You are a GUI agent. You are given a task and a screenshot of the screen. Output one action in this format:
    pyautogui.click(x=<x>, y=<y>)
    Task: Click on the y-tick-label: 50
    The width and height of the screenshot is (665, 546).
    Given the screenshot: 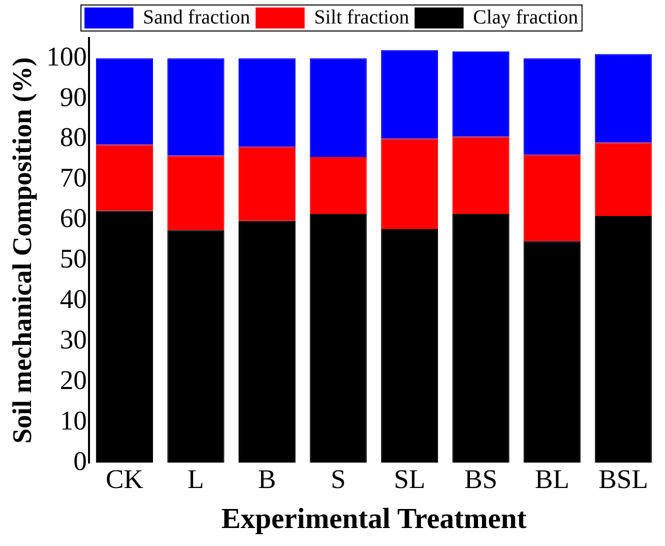 What is the action you would take?
    pyautogui.click(x=73, y=259)
    